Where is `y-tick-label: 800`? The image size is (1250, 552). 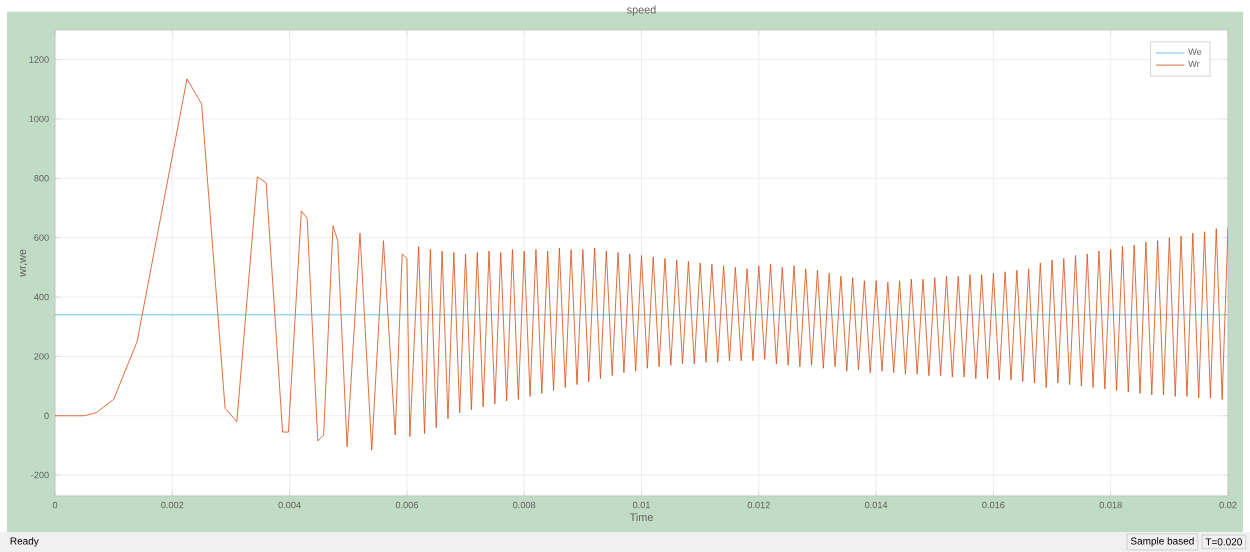
y-tick-label: 800 is located at coordinates (41, 178).